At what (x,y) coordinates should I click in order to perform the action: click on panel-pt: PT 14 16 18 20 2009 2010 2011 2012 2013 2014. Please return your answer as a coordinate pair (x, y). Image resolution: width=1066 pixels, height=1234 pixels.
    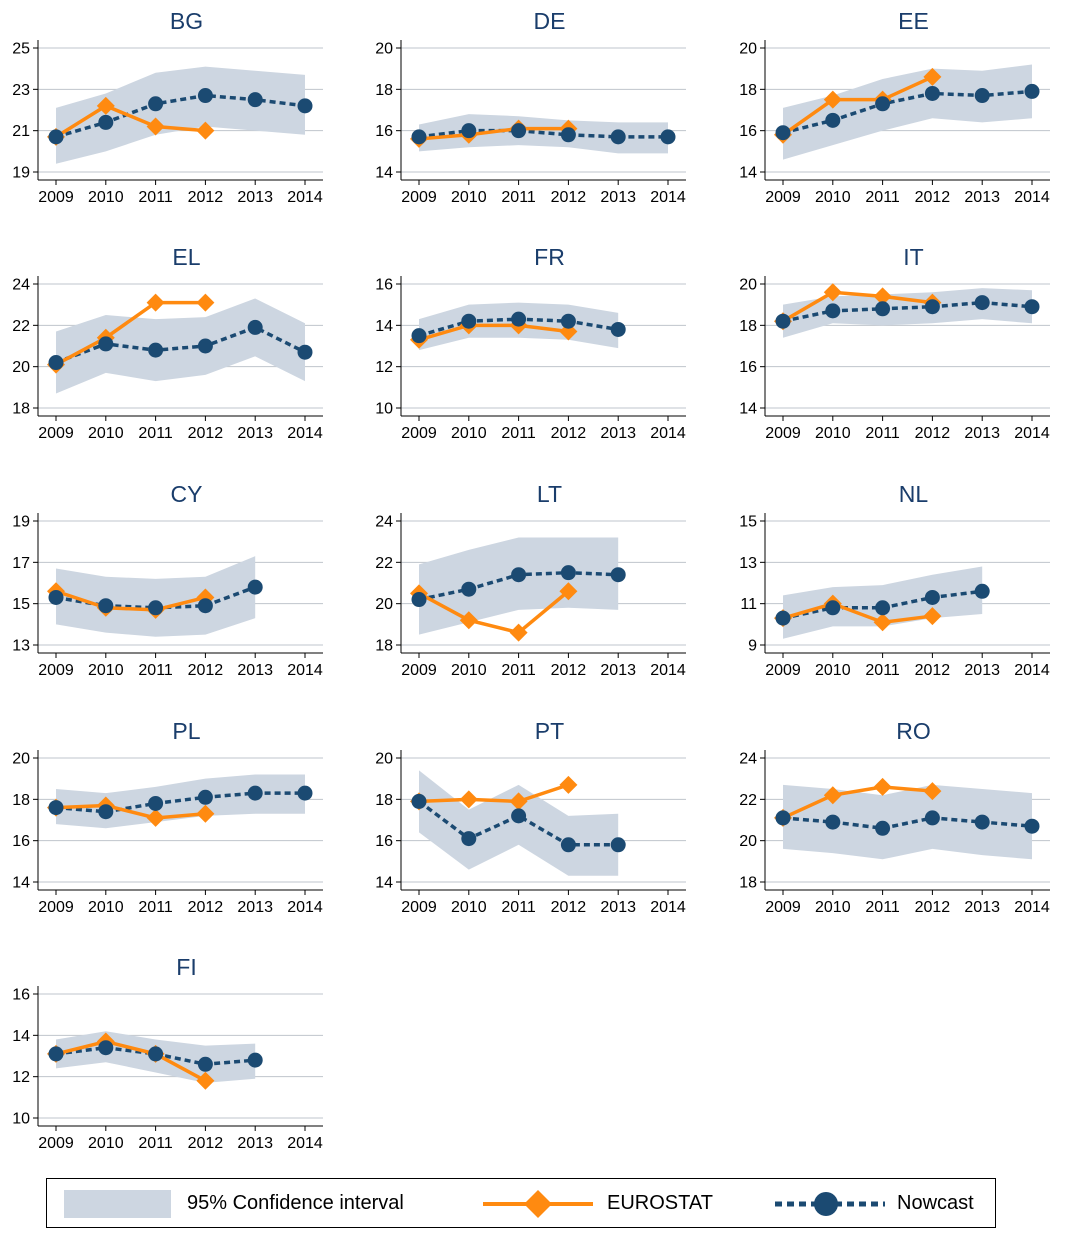
    Looking at the image, I should click on (533, 825).